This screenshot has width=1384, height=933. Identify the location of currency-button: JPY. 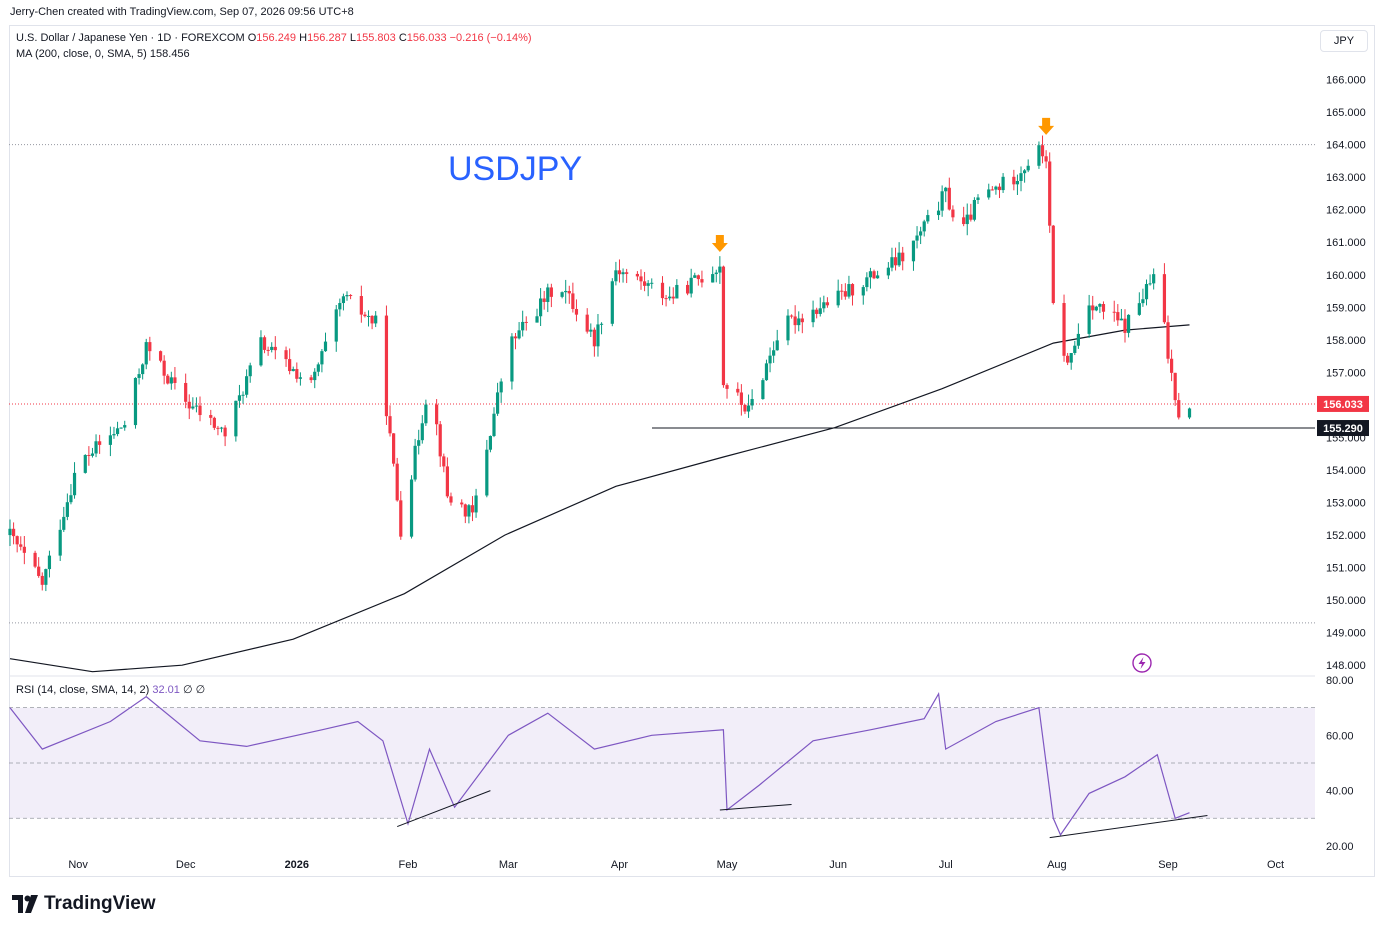
(1344, 41).